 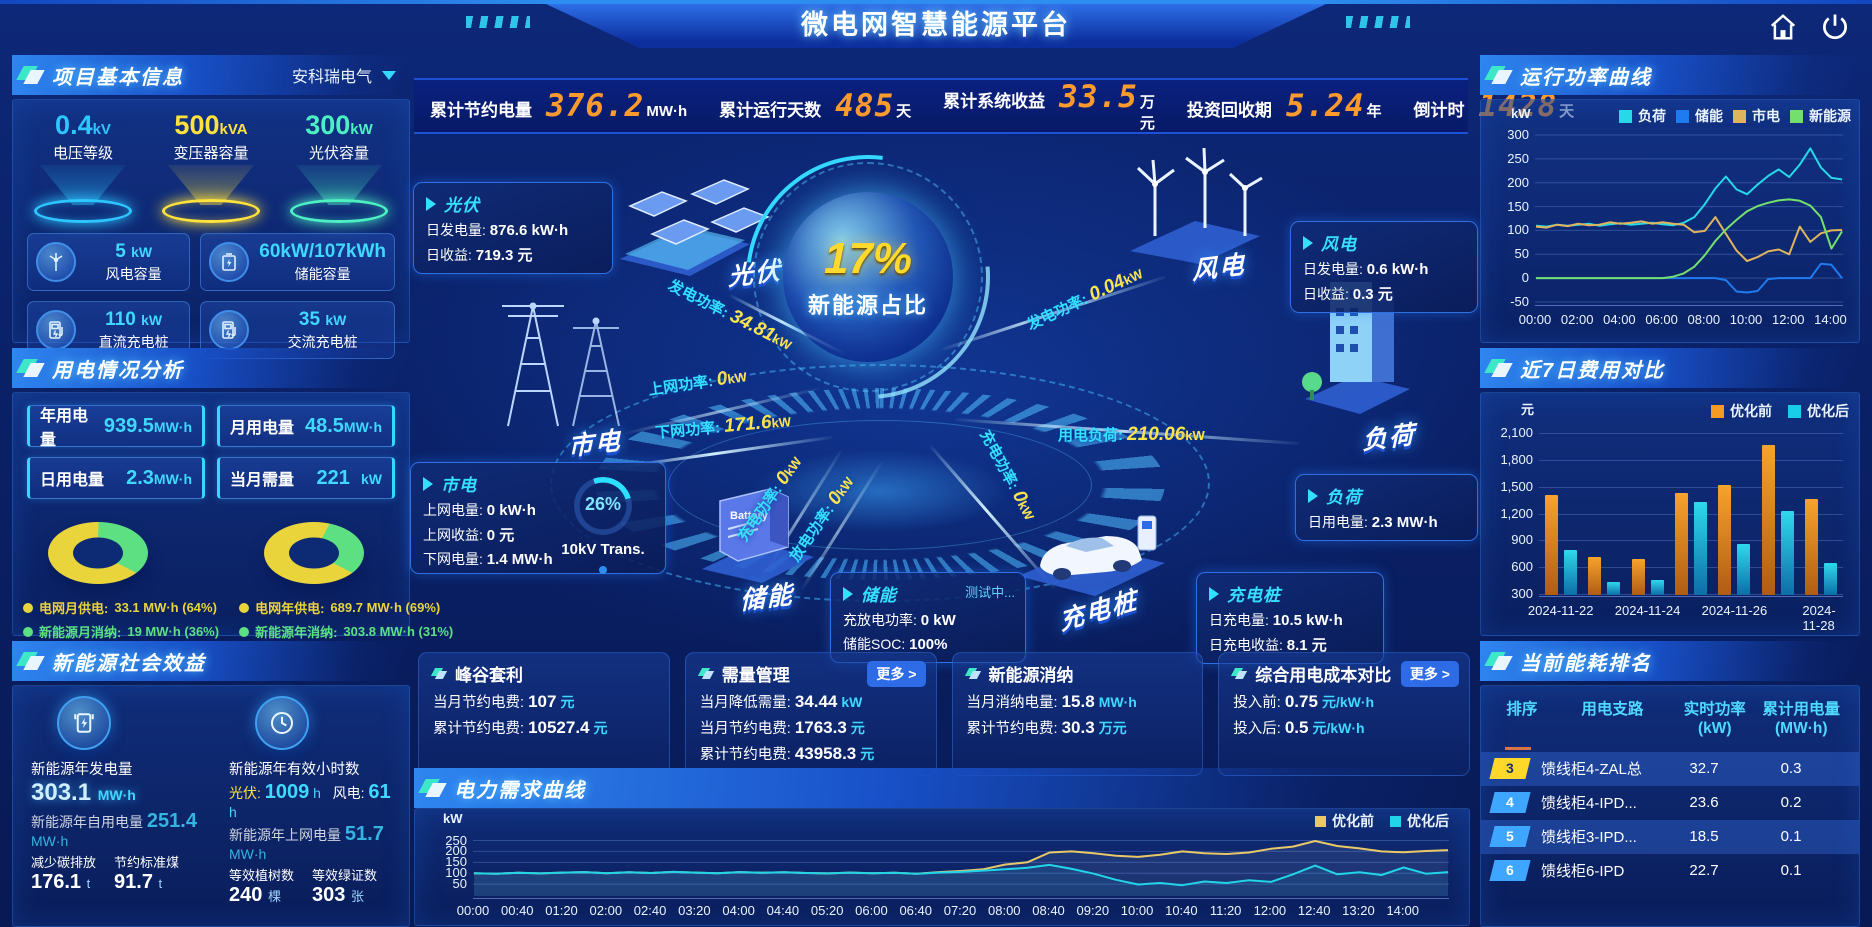 I want to click on x-tick-label: 12:40, so click(x=1314, y=910).